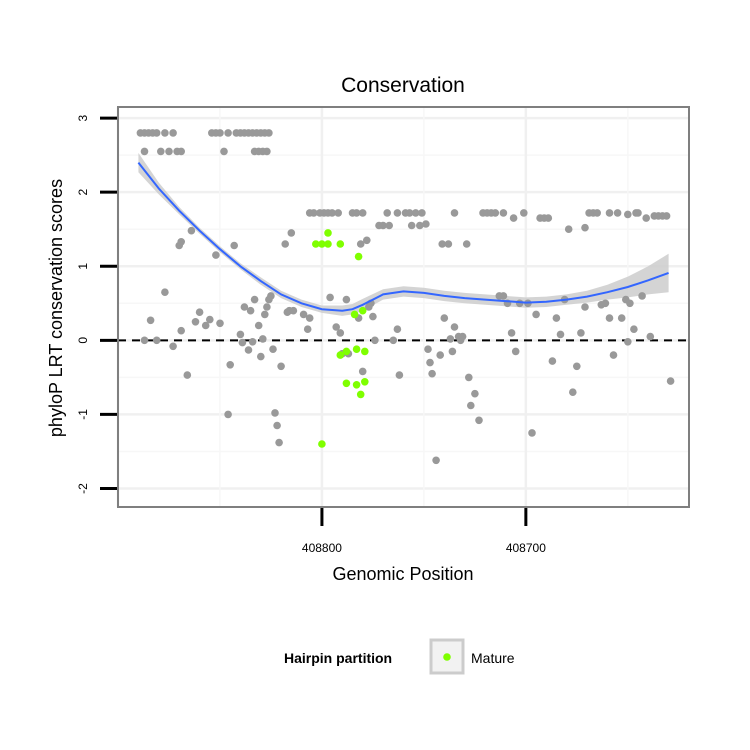  I want to click on x-tick-label: 408700, so click(526, 548).